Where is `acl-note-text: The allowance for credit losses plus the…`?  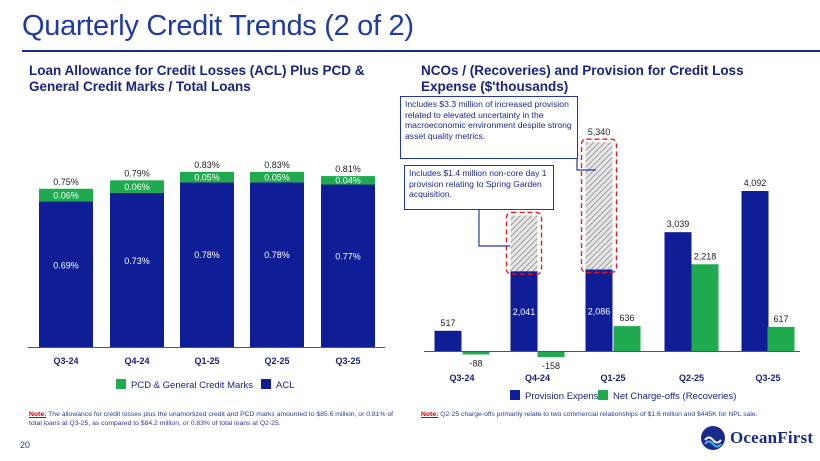
acl-note-text: The allowance for credit losses plus the… is located at coordinates (211, 419).